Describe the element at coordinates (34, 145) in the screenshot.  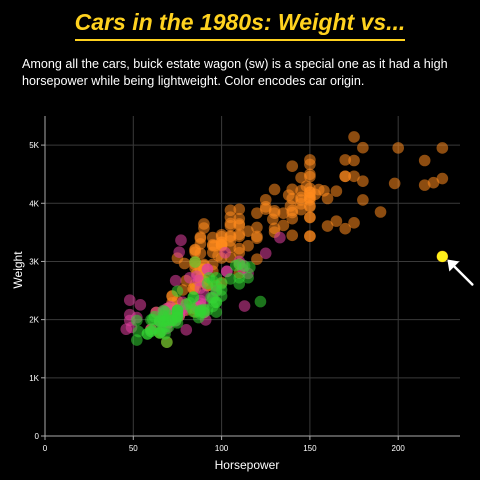
I see `y-tick-label: 5K` at that location.